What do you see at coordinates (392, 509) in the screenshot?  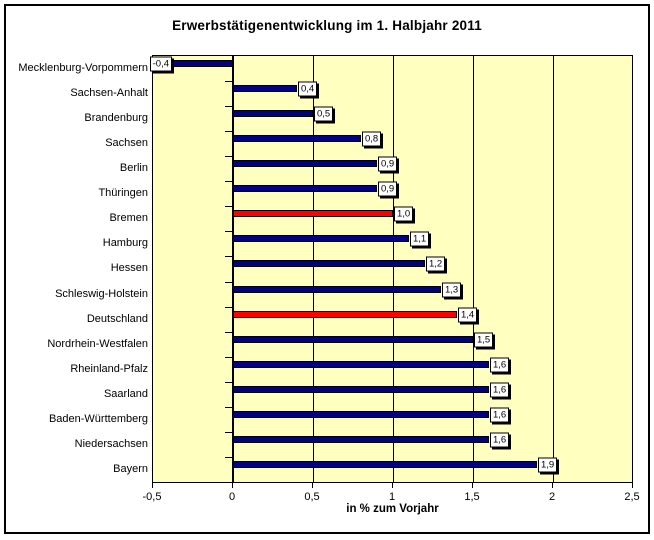 I see `x-axis-title: in % zum Vorjahr` at bounding box center [392, 509].